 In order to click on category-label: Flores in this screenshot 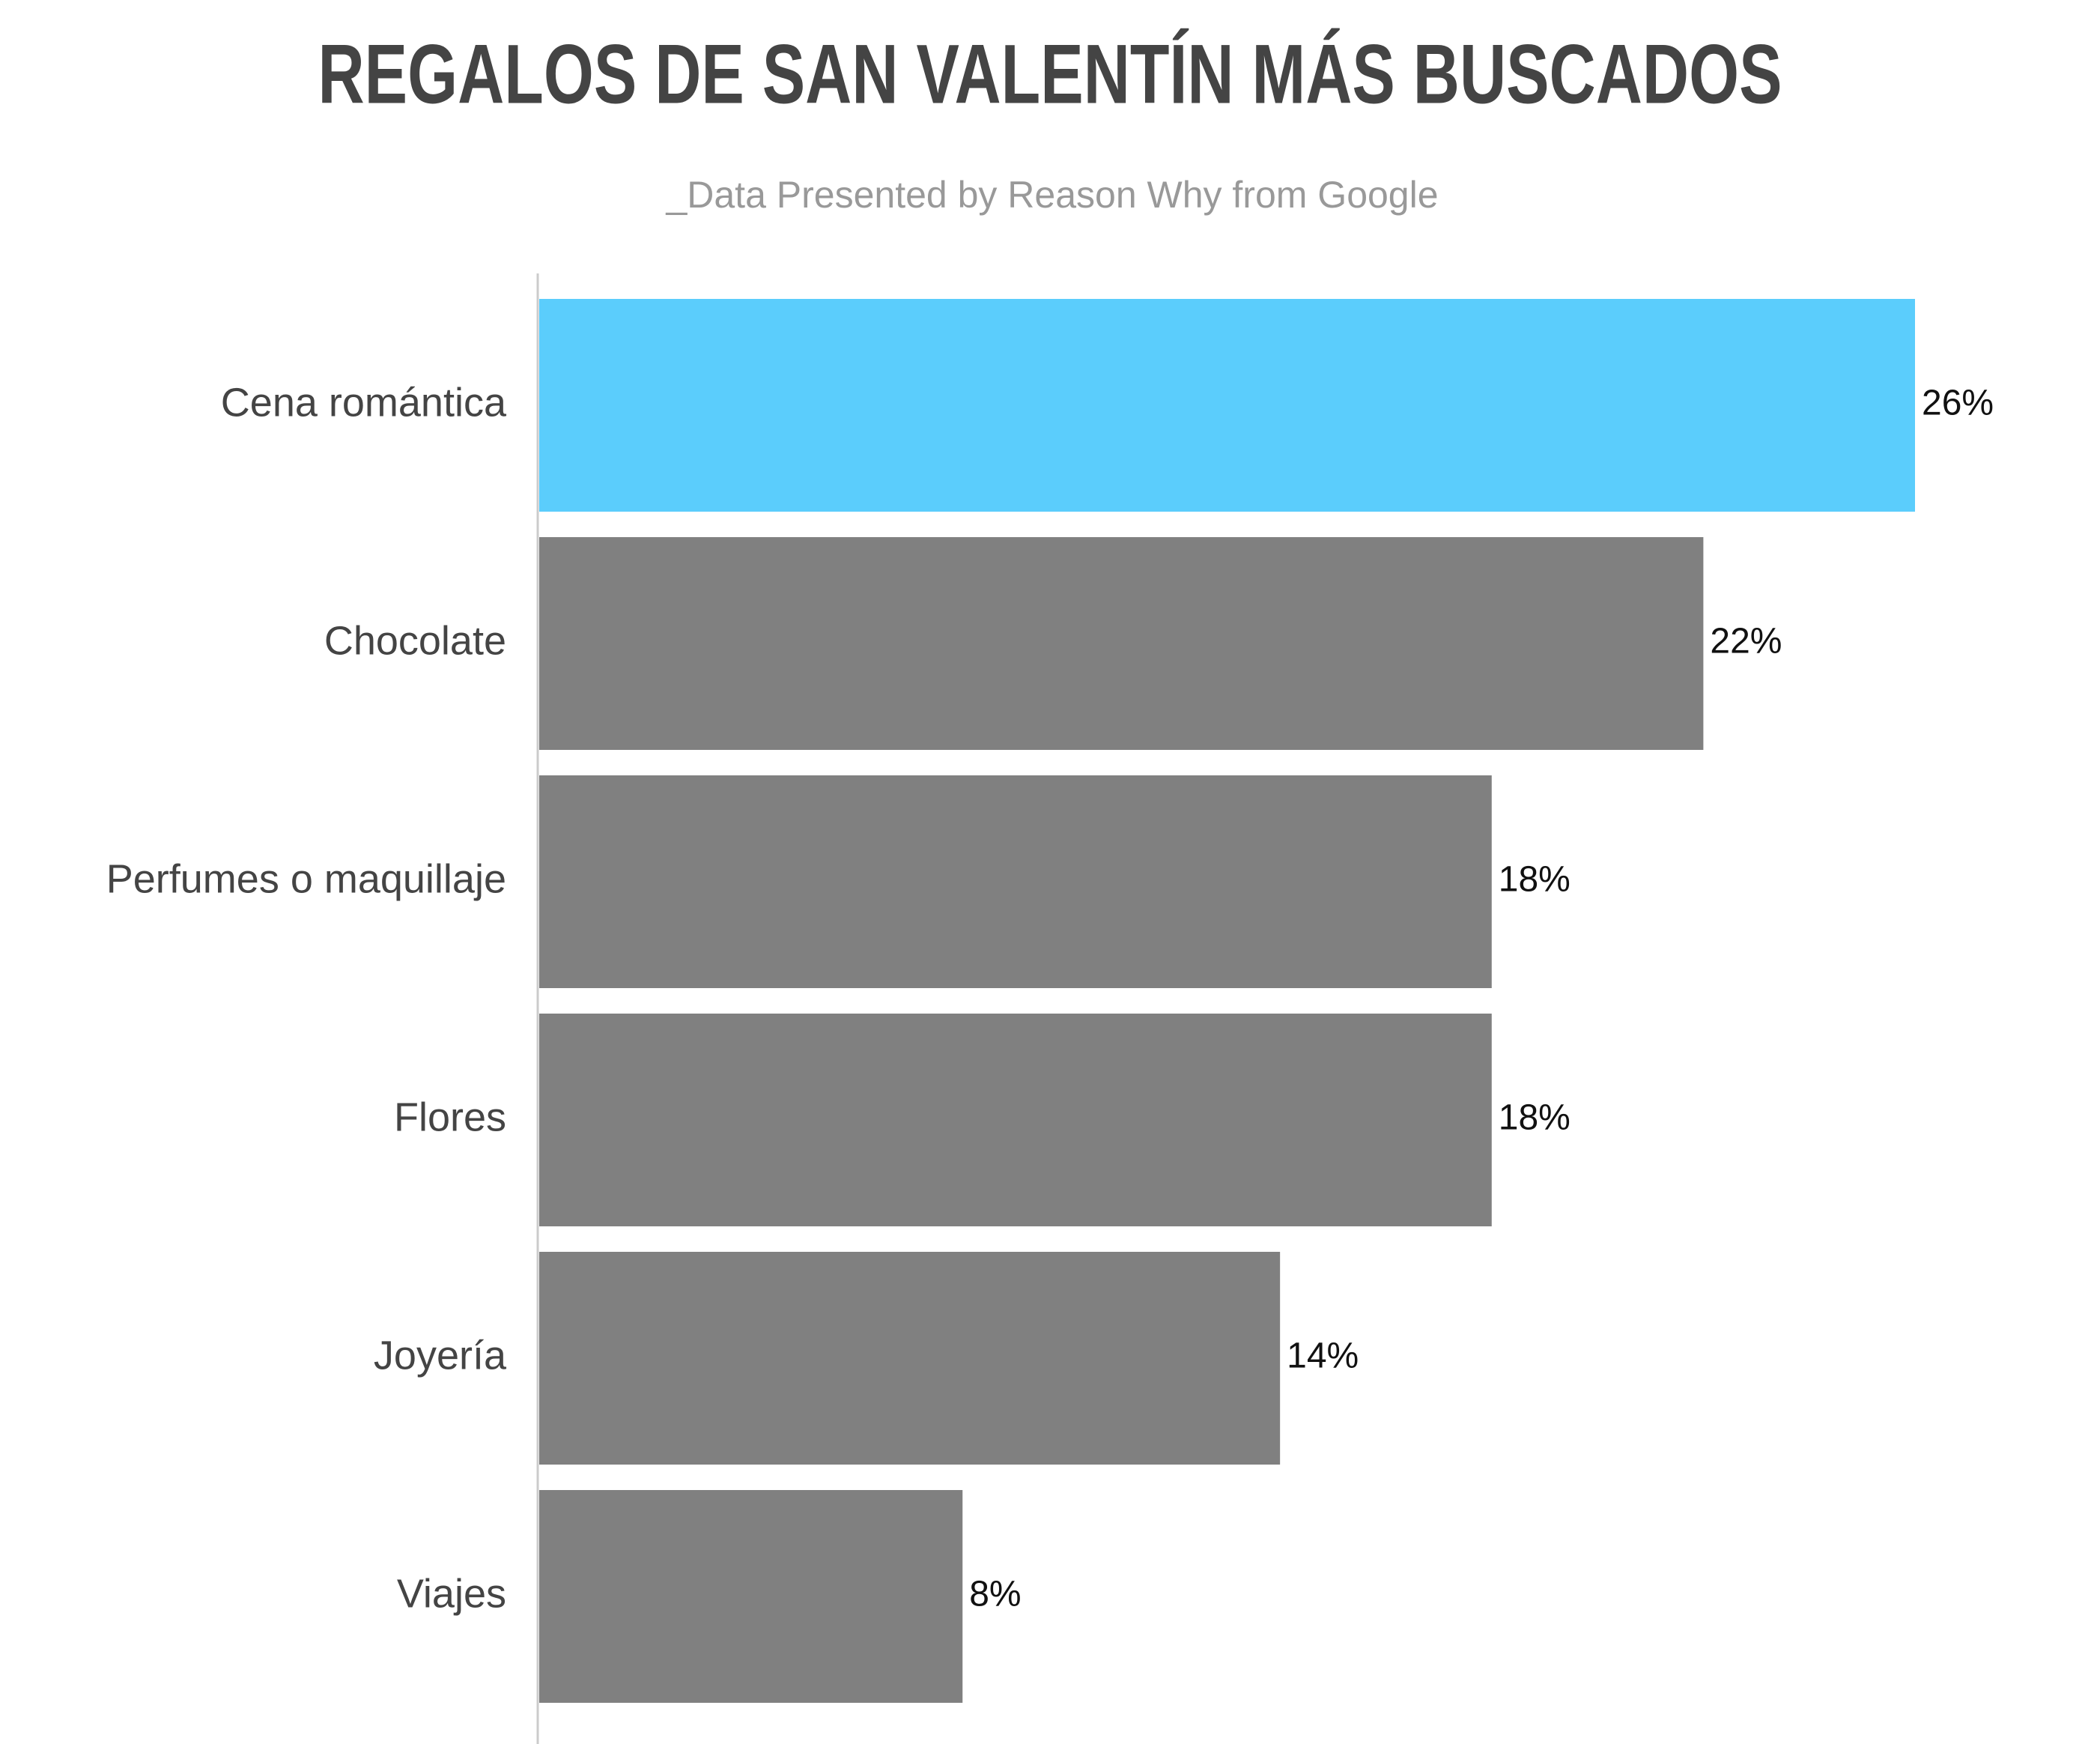, I will do `click(450, 1116)`.